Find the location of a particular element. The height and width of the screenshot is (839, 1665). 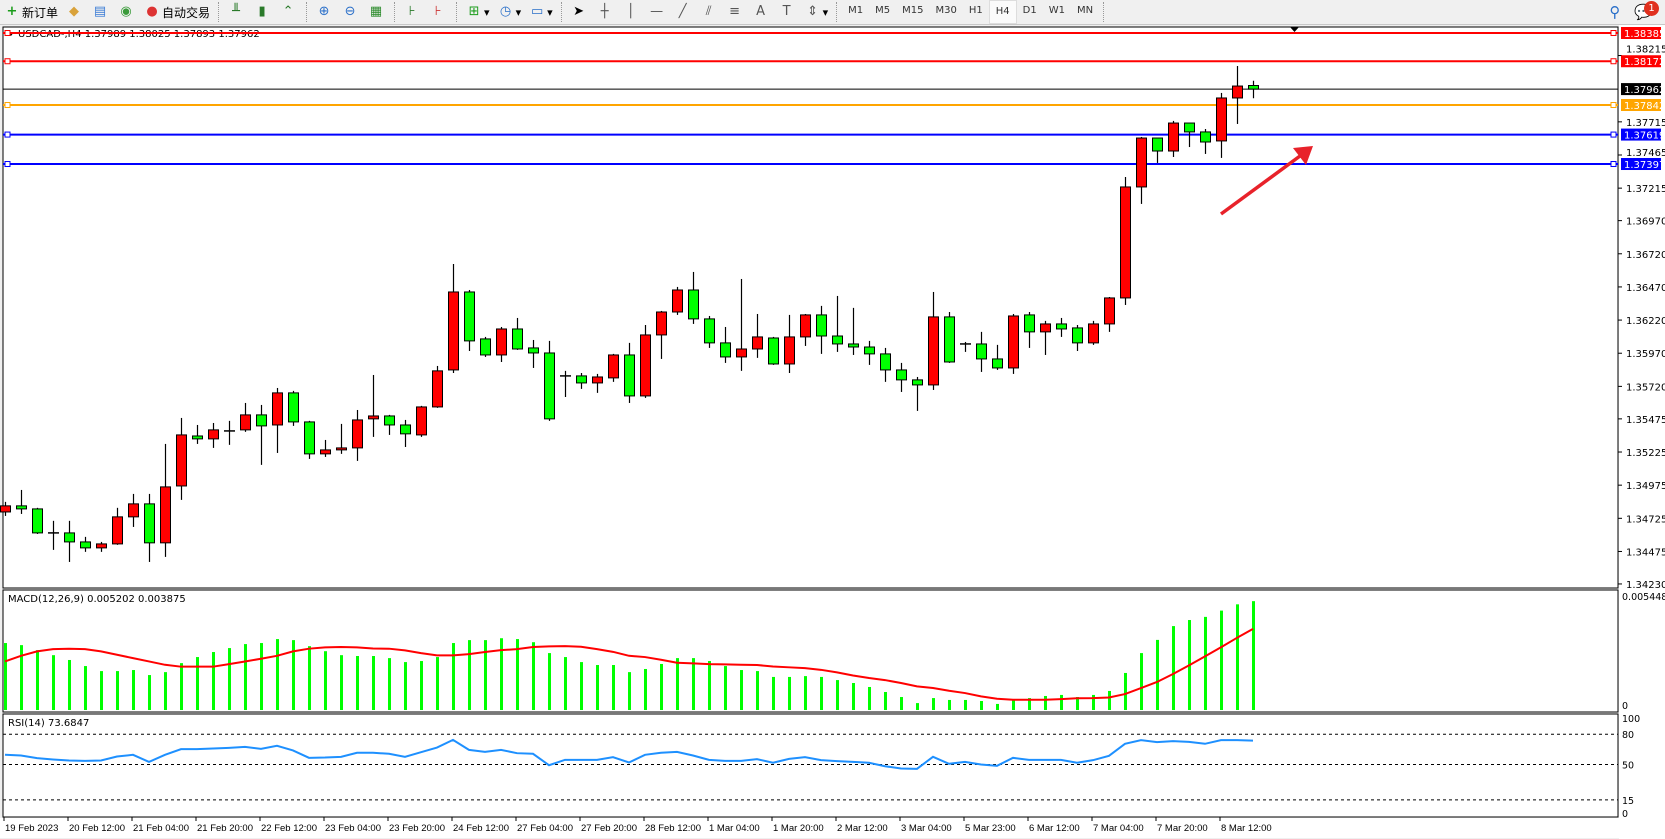

timeframe-m30: M30 is located at coordinates (946, 10).